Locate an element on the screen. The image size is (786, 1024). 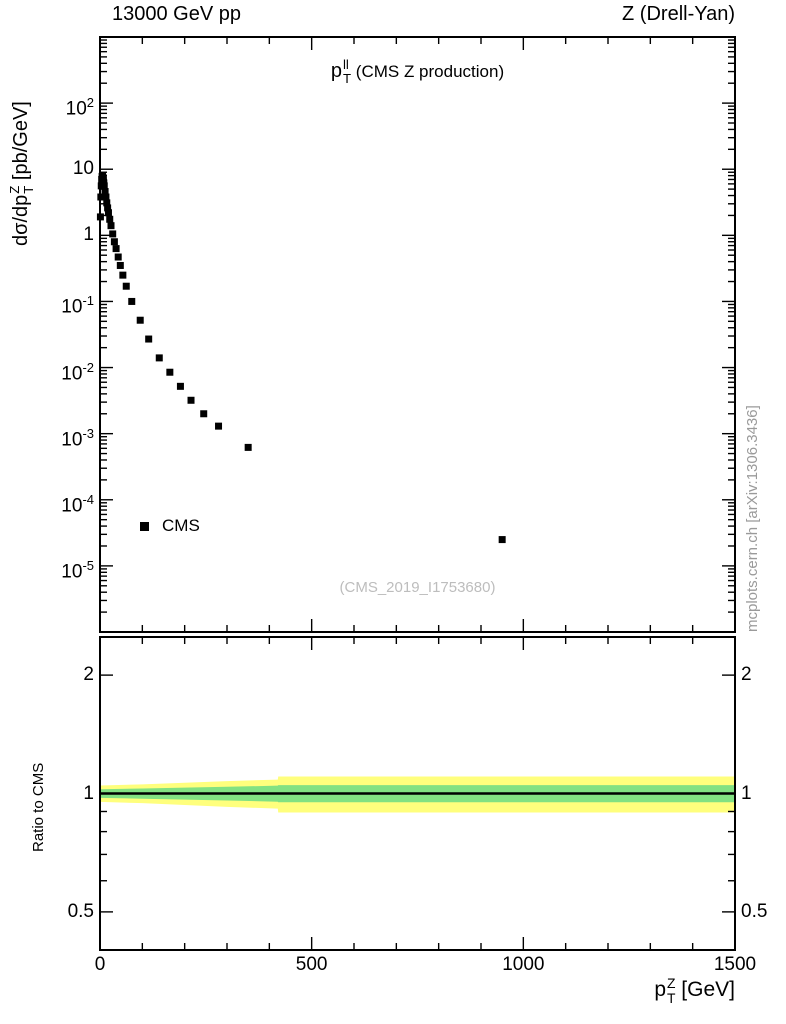
y-axis-tick-label: 10⁻⁴ is located at coordinates (77, 504).